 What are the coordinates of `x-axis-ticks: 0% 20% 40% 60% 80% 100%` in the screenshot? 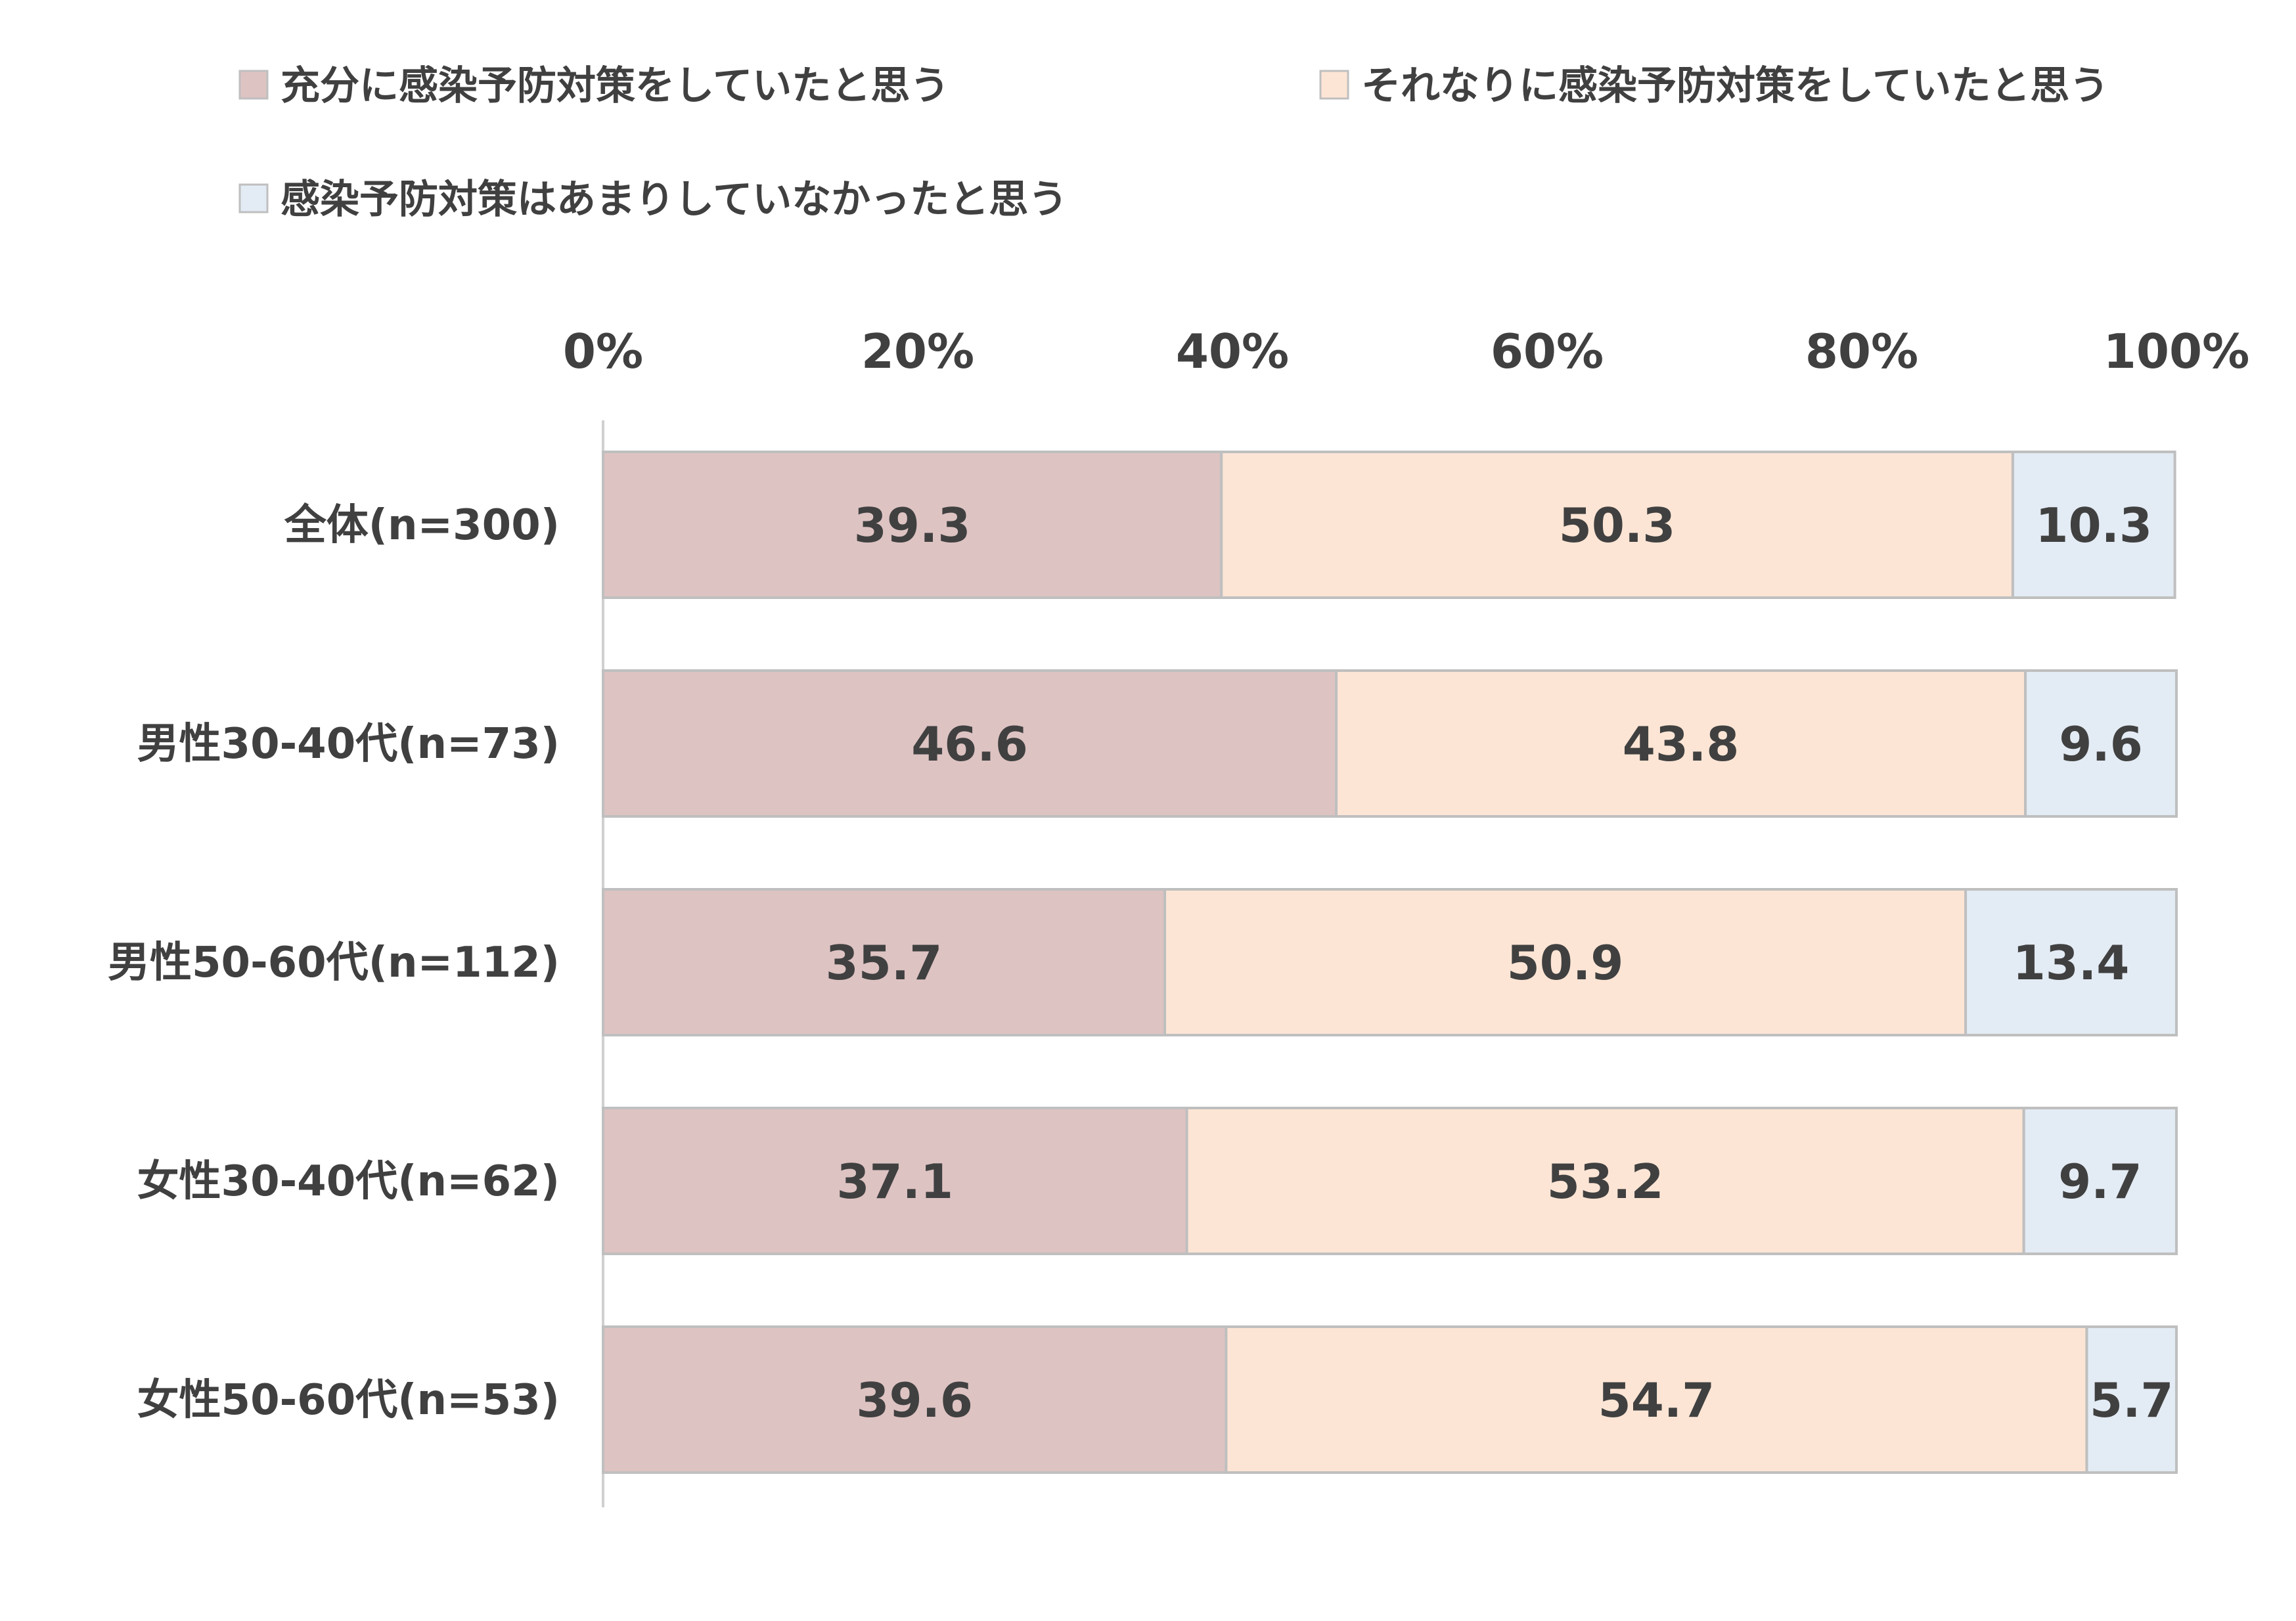 It's located at (1406, 352).